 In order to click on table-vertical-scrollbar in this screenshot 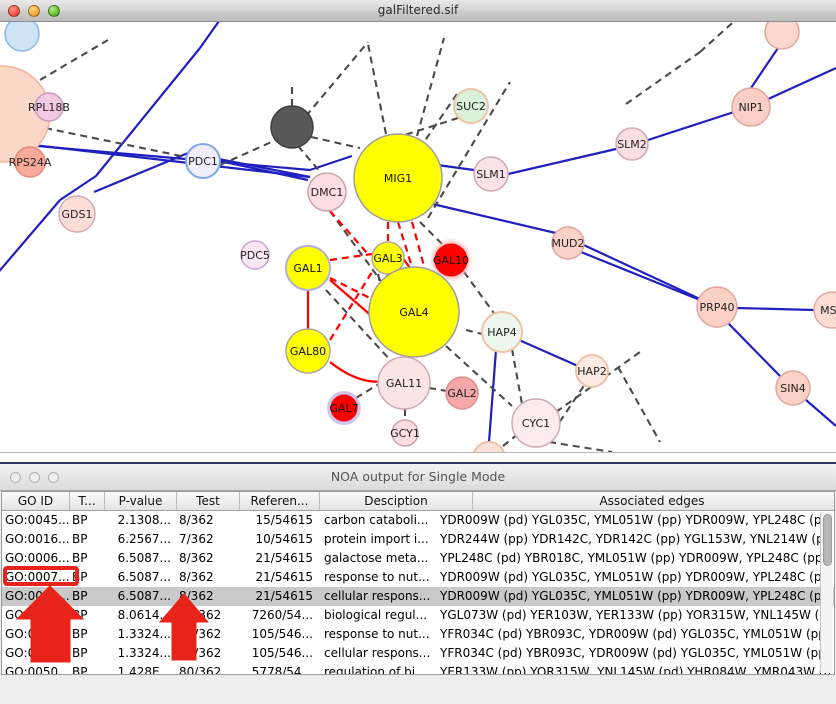, I will do `click(826, 592)`.